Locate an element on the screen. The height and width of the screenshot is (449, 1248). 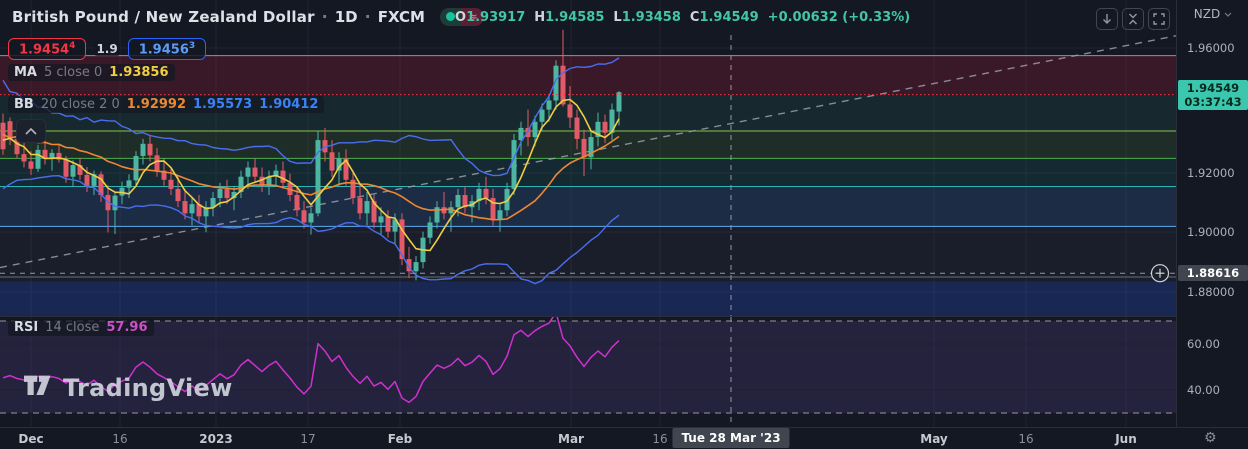
watermark-text: TradingView is located at coordinates (148, 388).